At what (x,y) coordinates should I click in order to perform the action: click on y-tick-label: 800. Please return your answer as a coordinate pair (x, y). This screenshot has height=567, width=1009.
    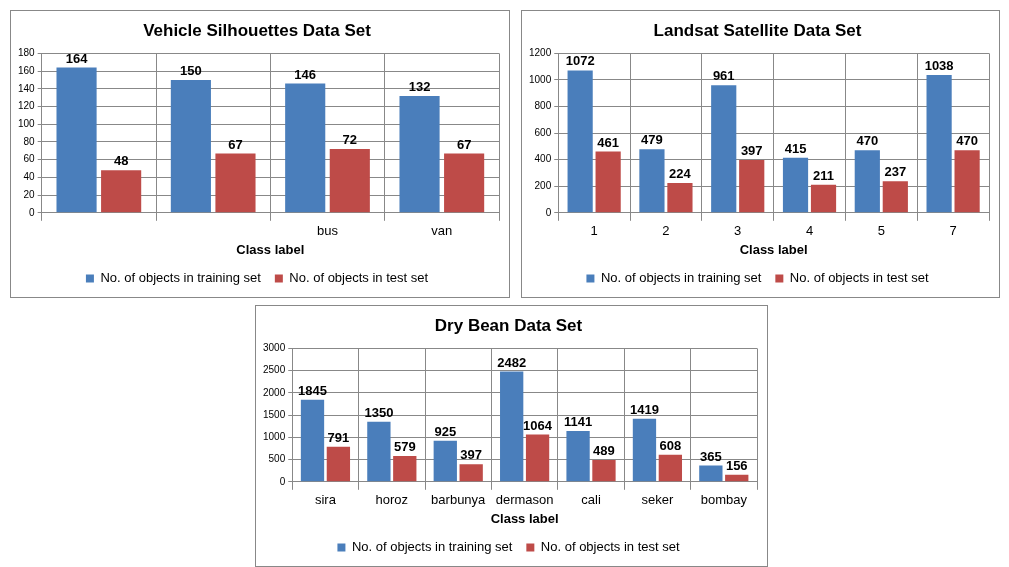
    Looking at the image, I should click on (543, 106).